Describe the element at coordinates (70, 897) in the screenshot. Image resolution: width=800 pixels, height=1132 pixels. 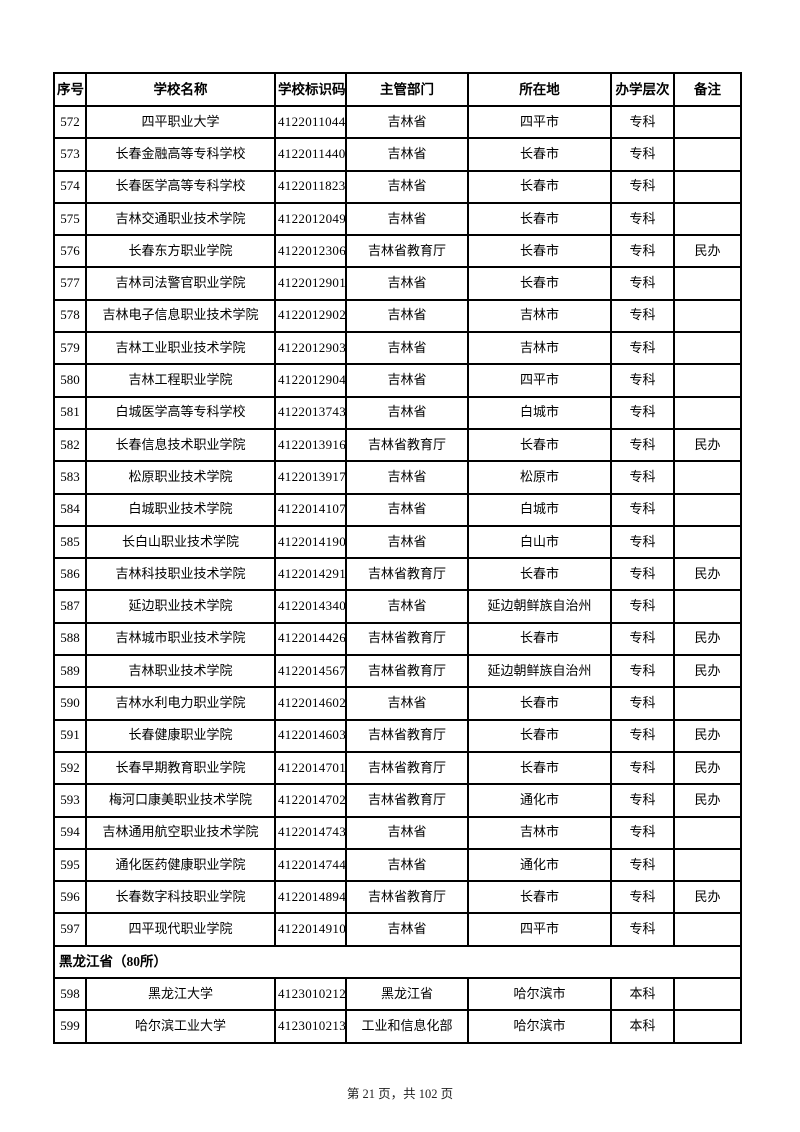
I see `cell-index: 596` at that location.